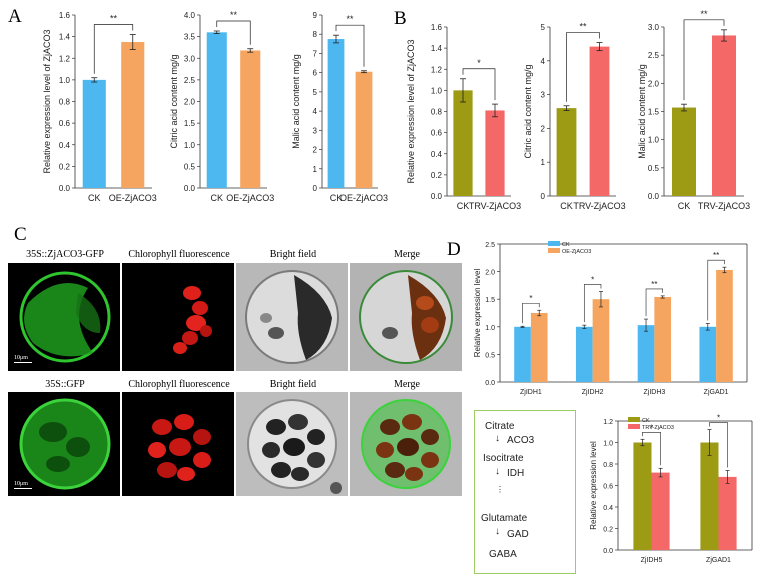  Describe the element at coordinates (601, 340) in the screenshot. I see `bar-zjidh2-treated` at that location.